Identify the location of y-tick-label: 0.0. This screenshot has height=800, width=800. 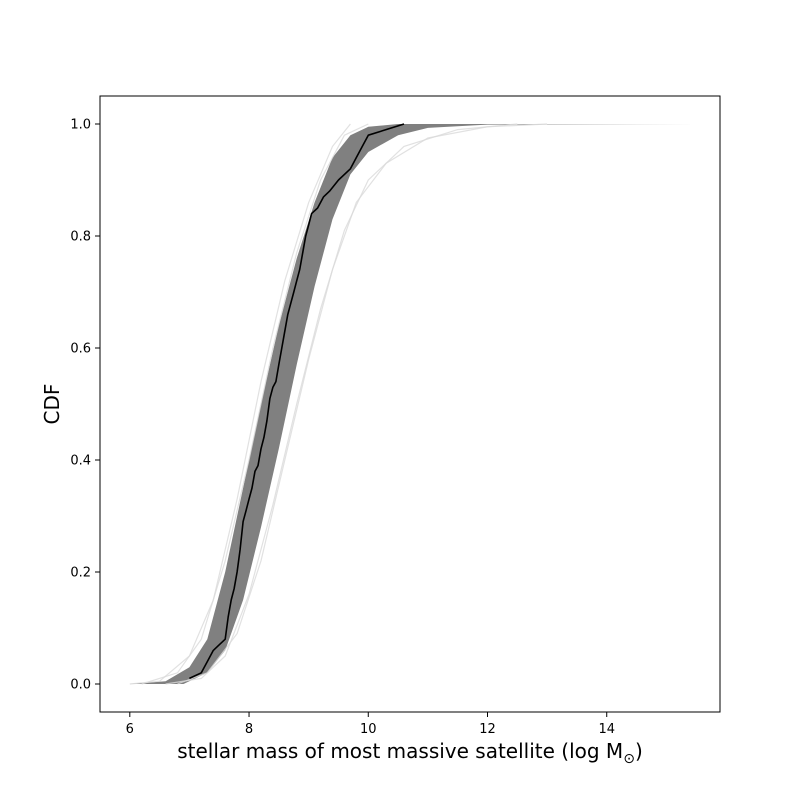
(80, 685).